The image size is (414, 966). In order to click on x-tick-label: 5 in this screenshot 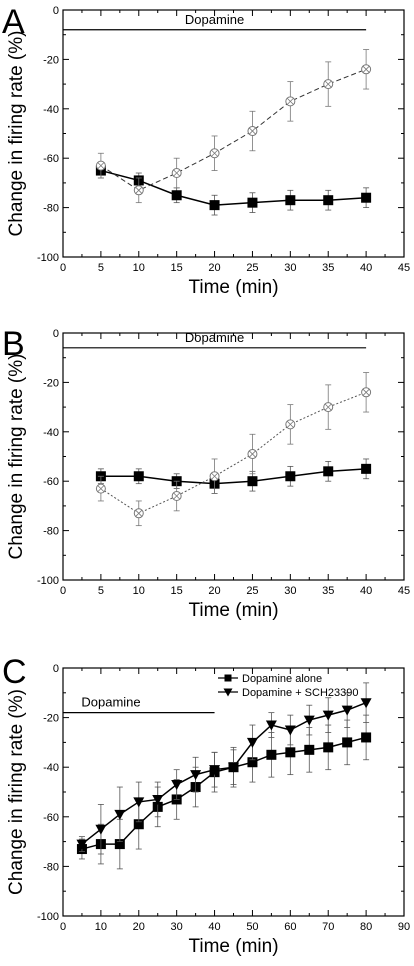, I will do `click(101, 268)`.